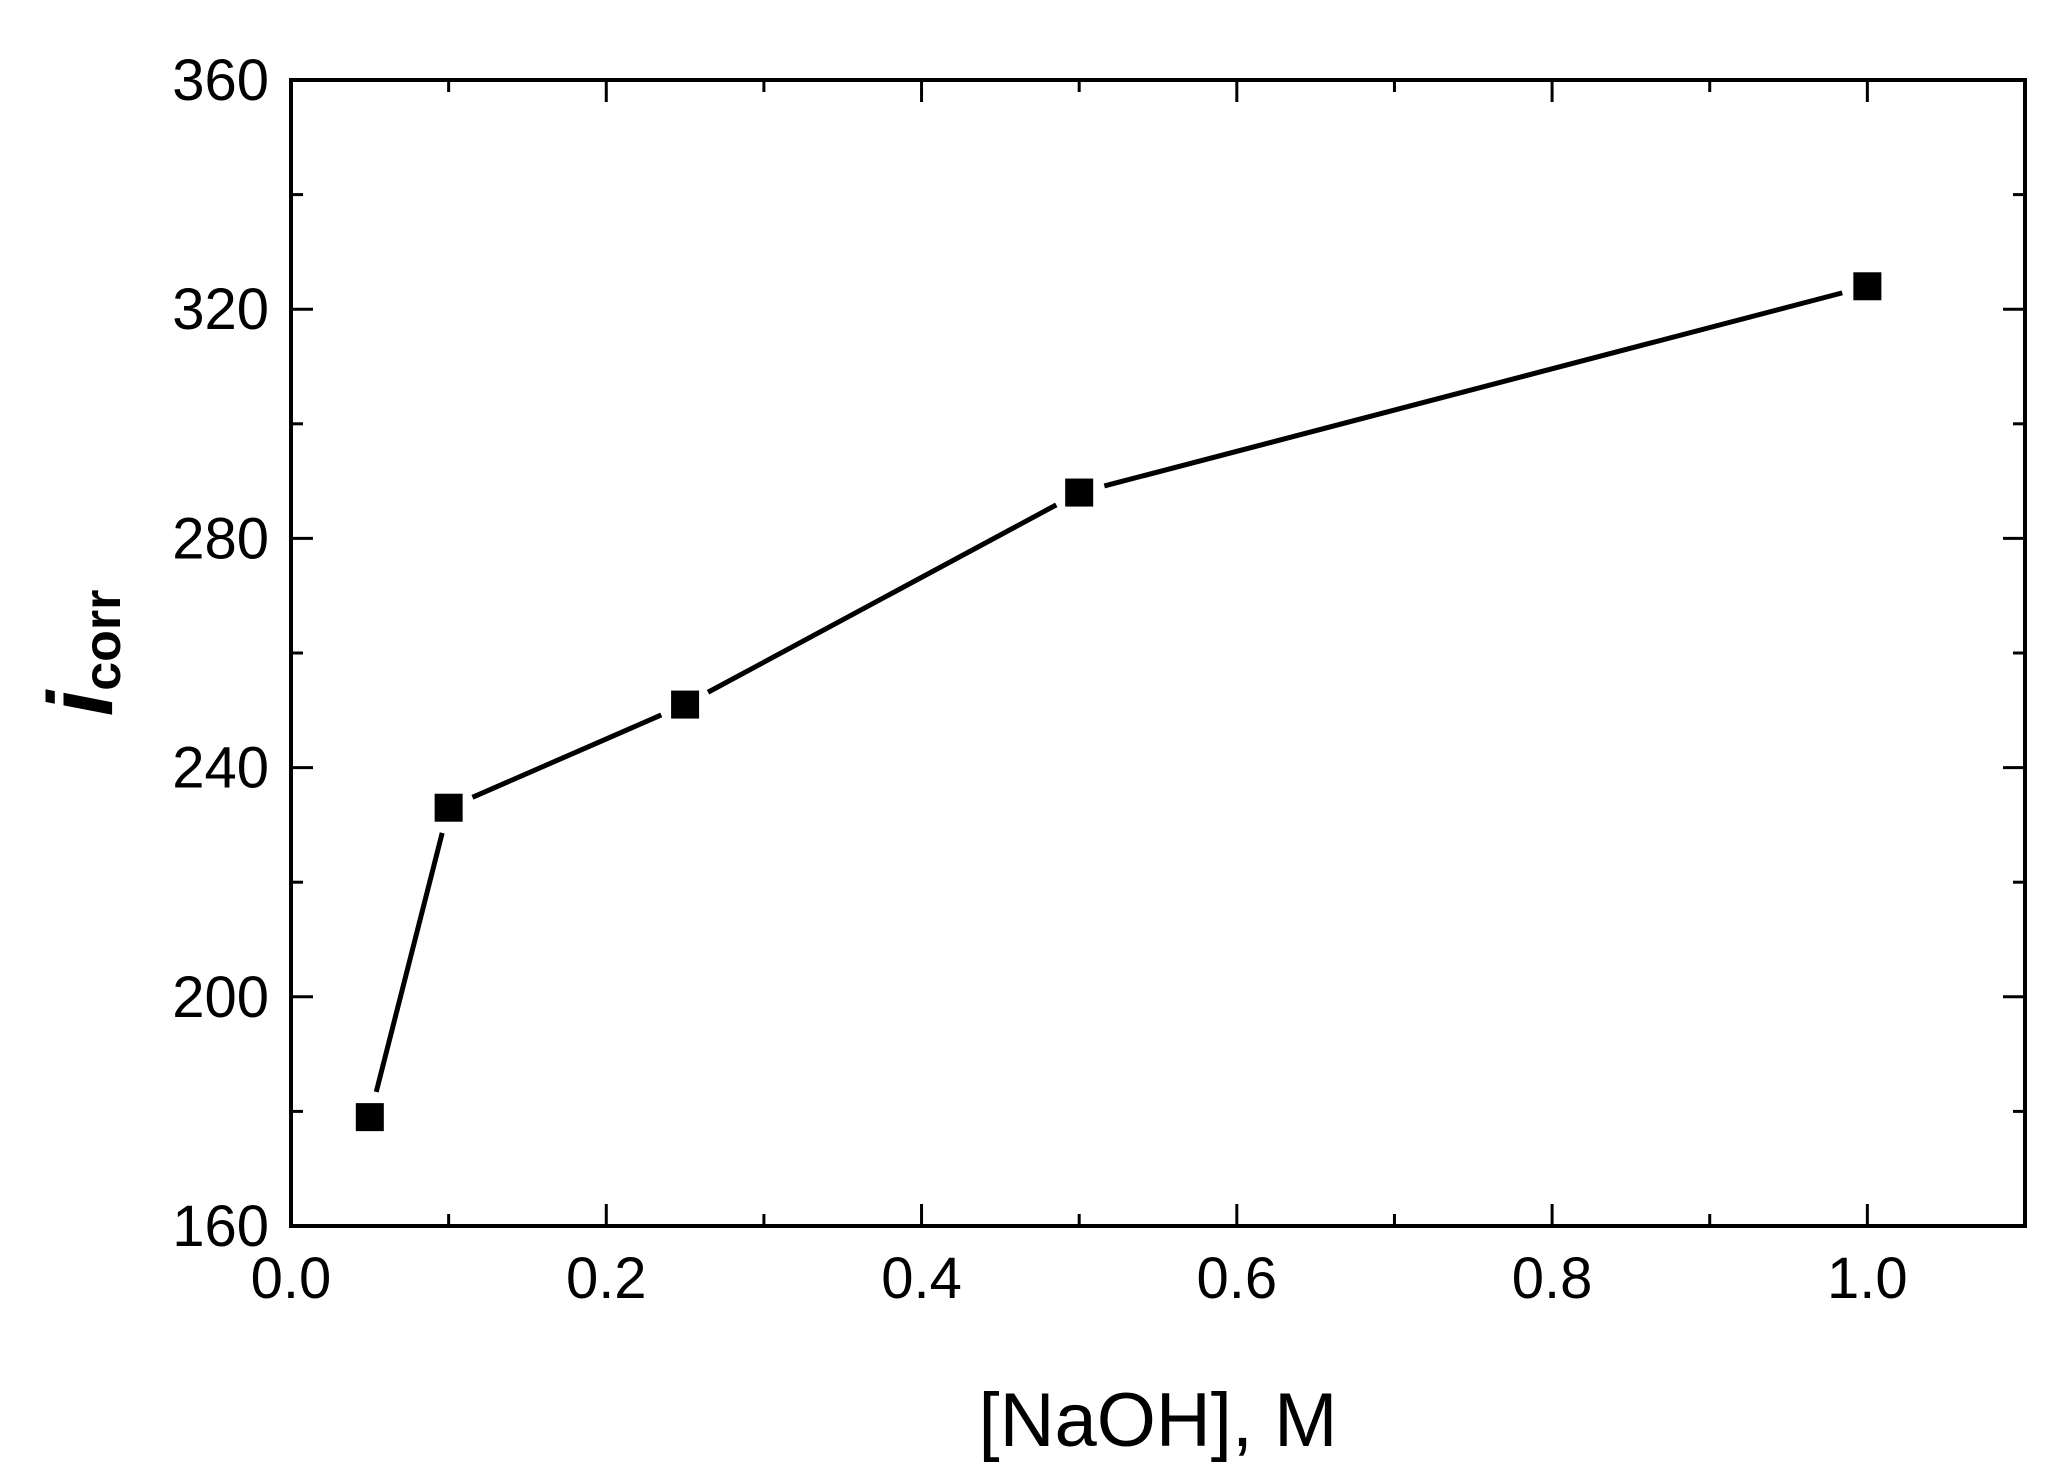 The height and width of the screenshot is (1482, 2052). What do you see at coordinates (220, 538) in the screenshot?
I see `y-tick-label: 280` at bounding box center [220, 538].